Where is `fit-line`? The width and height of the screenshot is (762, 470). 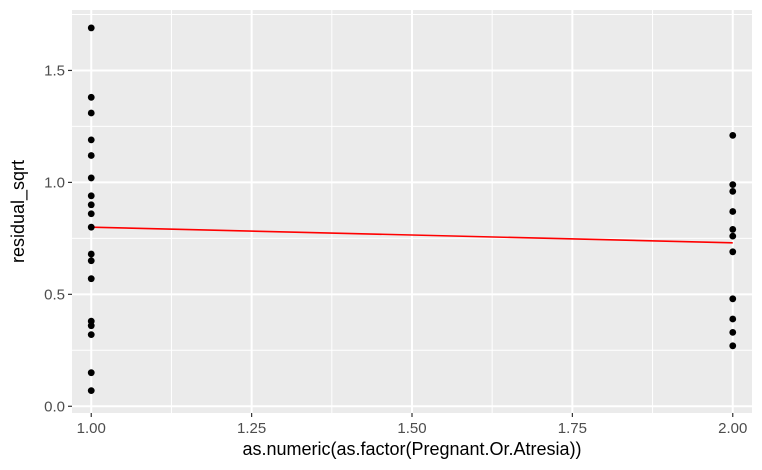
fit-line is located at coordinates (412, 235).